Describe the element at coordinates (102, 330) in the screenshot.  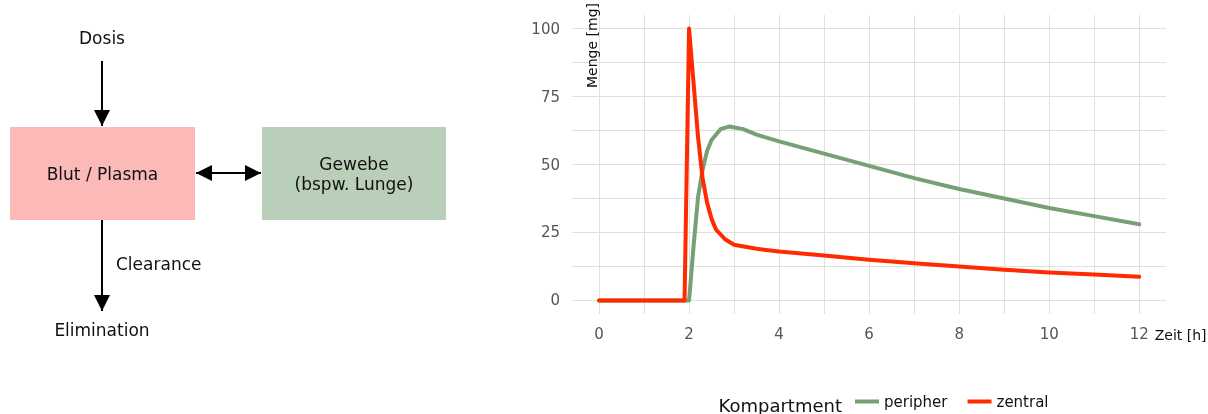
I see `text: Elimination` at that location.